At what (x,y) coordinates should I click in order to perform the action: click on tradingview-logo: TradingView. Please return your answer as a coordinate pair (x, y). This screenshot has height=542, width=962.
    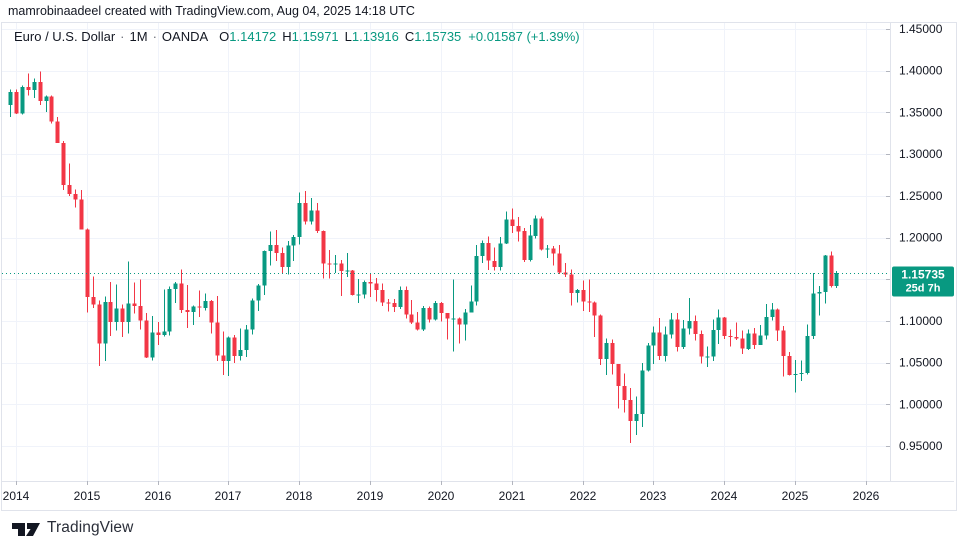
    Looking at the image, I should click on (72, 528).